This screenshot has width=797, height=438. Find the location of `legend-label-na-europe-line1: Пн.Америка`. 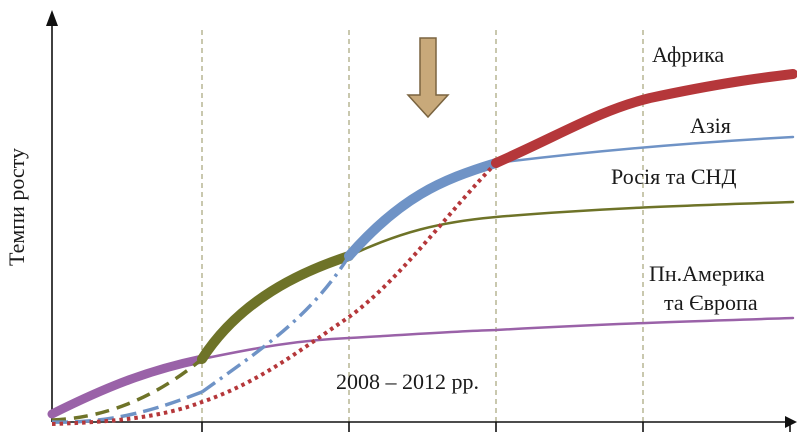

legend-label-na-europe-line1: Пн.Америка is located at coordinates (707, 273).